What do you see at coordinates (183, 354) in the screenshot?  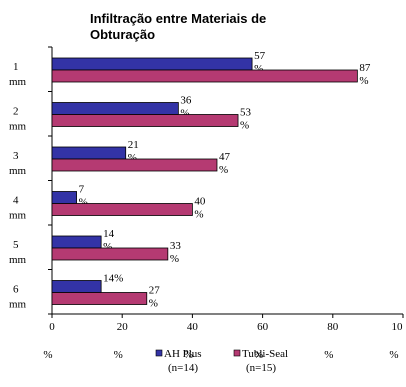 I see `legend-label: AH Plus` at bounding box center [183, 354].